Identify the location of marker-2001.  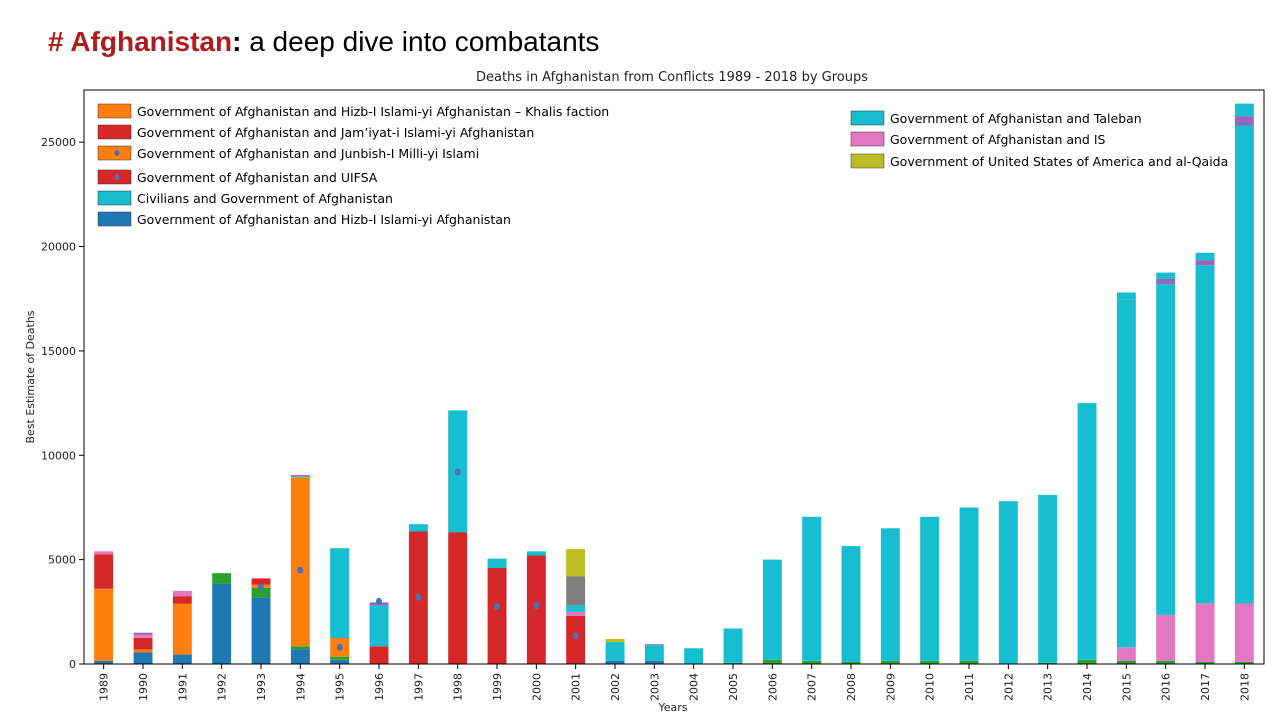
(575, 636).